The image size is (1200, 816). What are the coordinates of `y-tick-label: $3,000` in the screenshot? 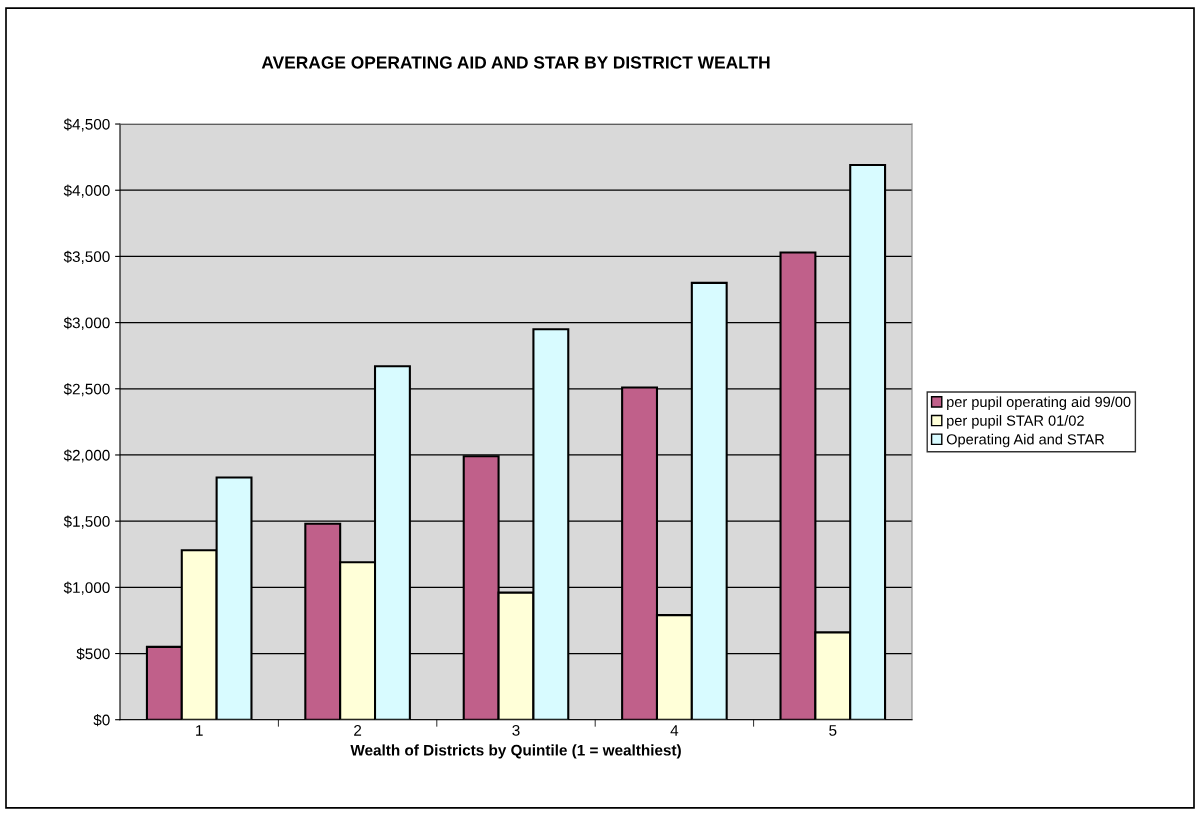 It's located at (86, 323).